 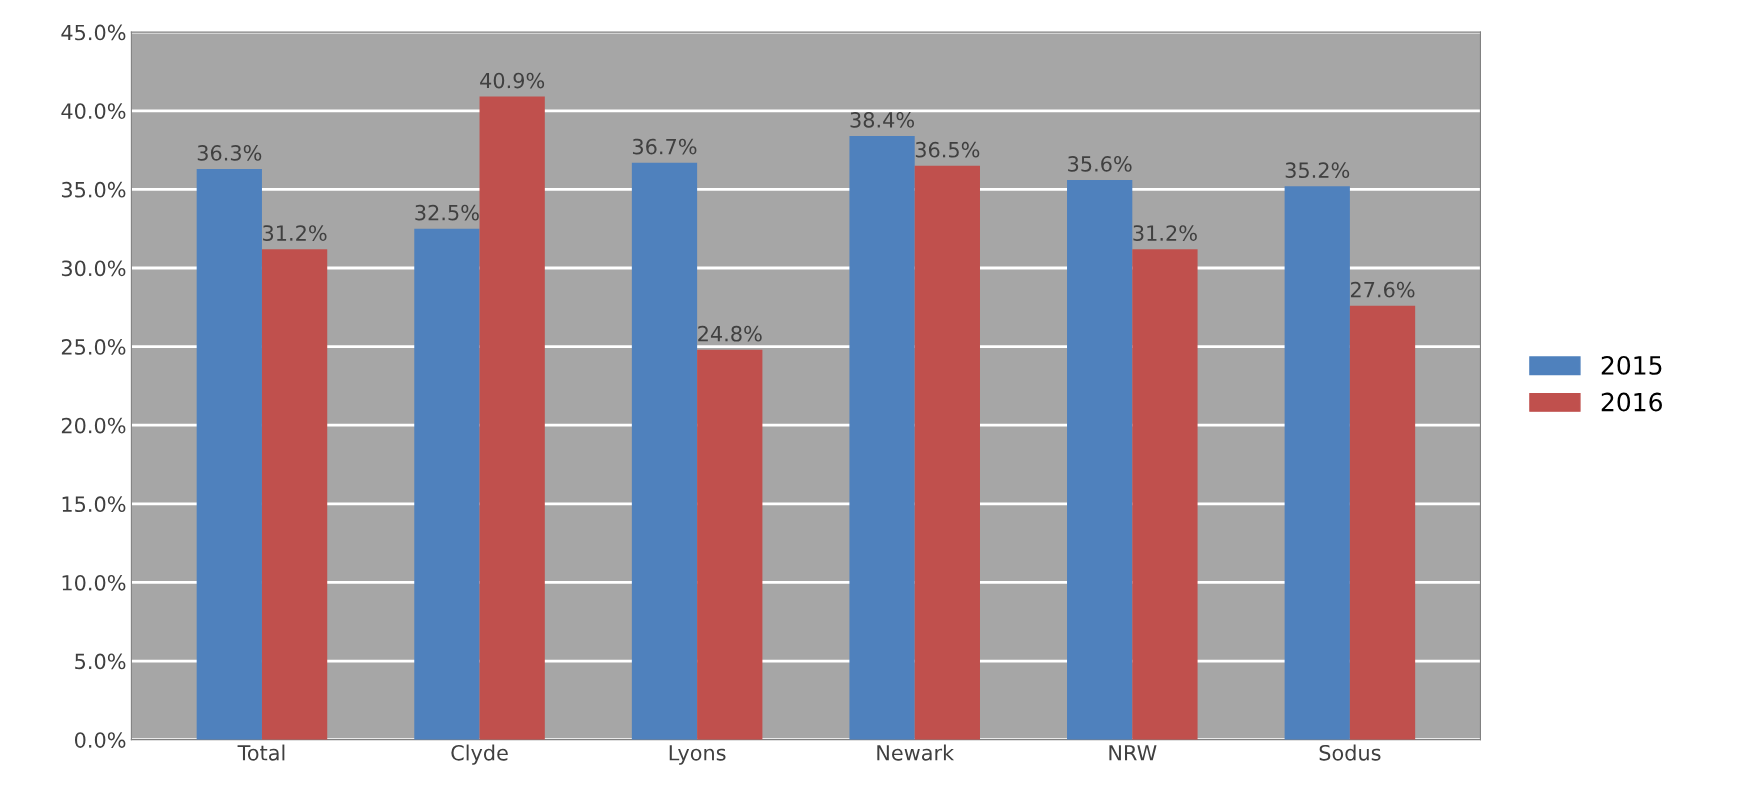 What do you see at coordinates (664, 146) in the screenshot?
I see `data-label: 36.7%` at bounding box center [664, 146].